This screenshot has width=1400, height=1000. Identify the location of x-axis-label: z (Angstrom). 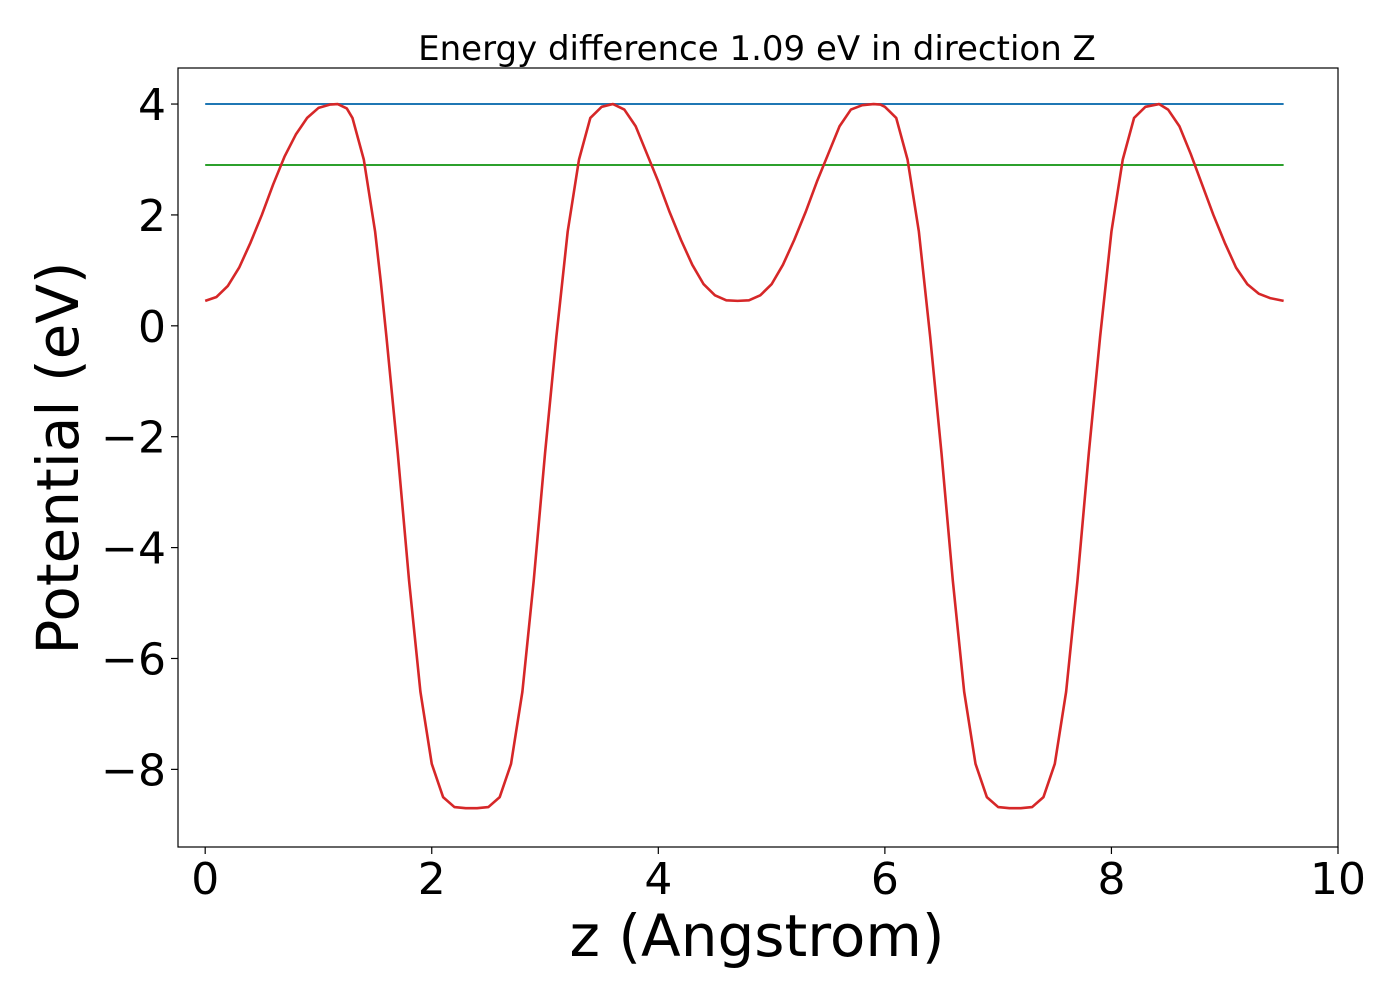
(757, 936).